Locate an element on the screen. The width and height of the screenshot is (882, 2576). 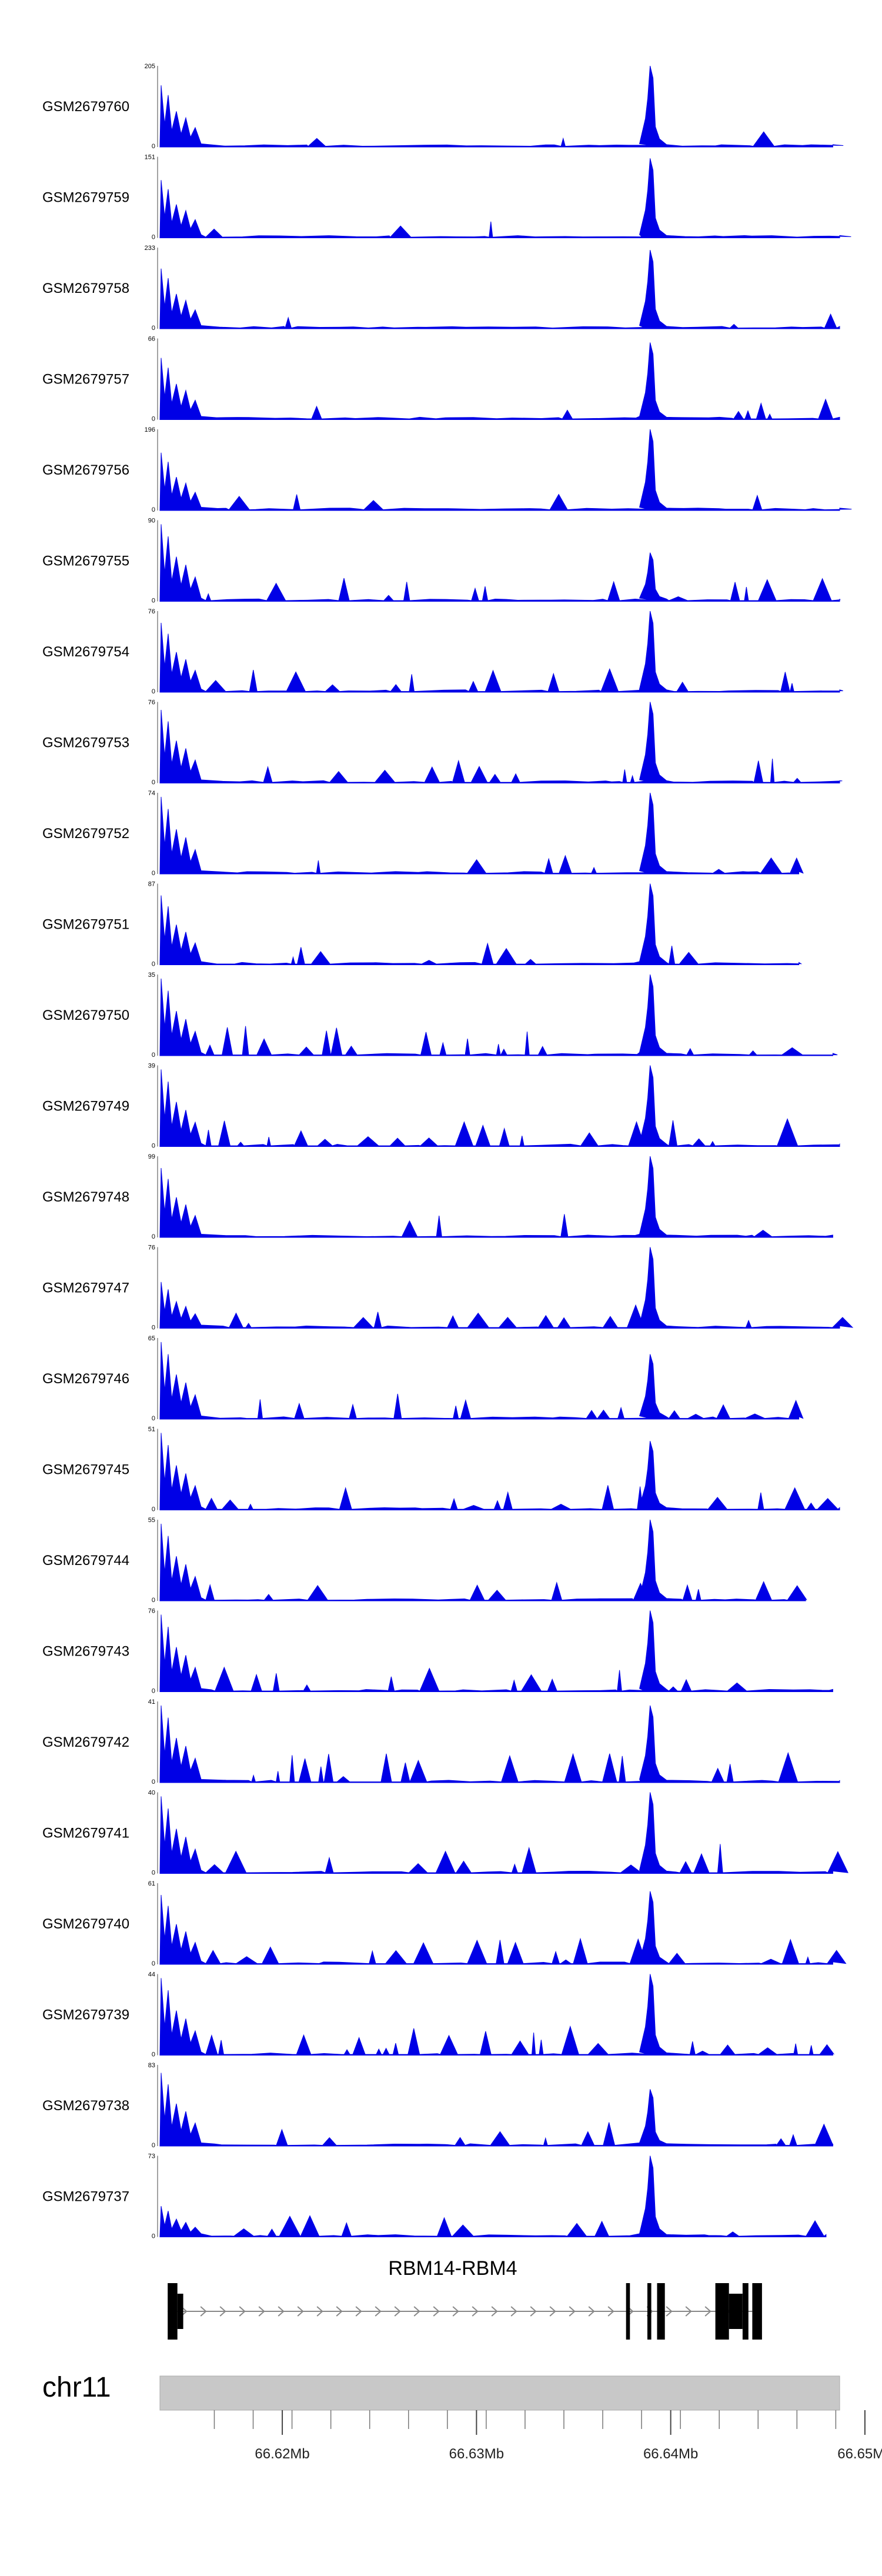
track-GSM2679746: 65 0 GSM2679746 is located at coordinates (423, 1378).